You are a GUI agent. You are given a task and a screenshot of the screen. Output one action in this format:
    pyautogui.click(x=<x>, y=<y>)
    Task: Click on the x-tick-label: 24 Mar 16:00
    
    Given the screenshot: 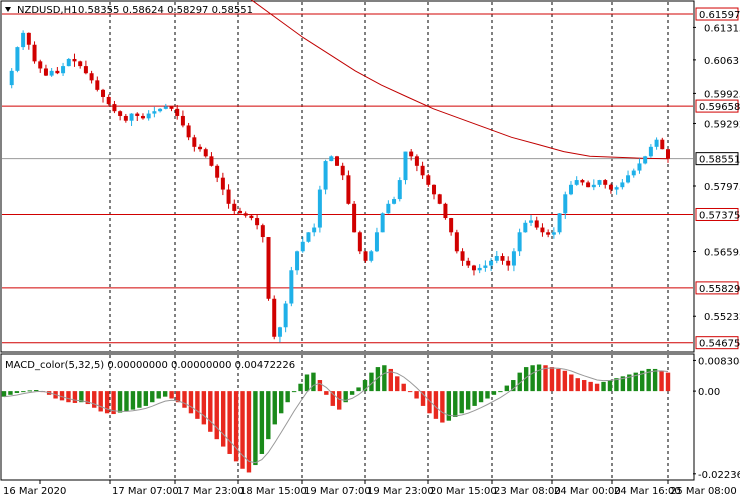 What is the action you would take?
    pyautogui.click(x=647, y=491)
    